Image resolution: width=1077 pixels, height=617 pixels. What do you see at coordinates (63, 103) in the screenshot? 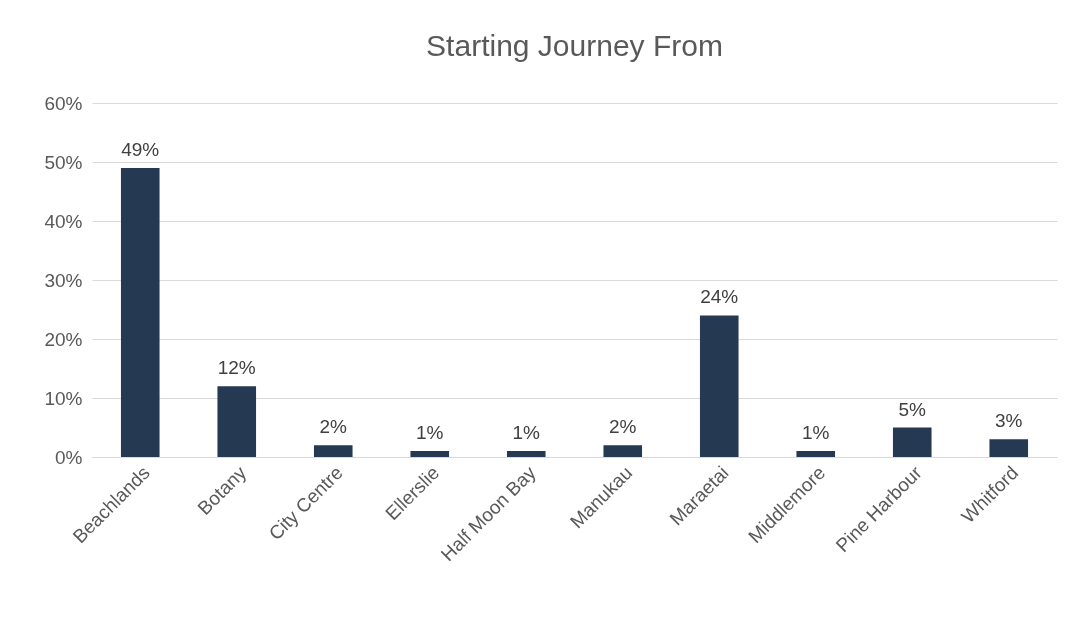
I see `y-tick-label: 60%` at bounding box center [63, 103].